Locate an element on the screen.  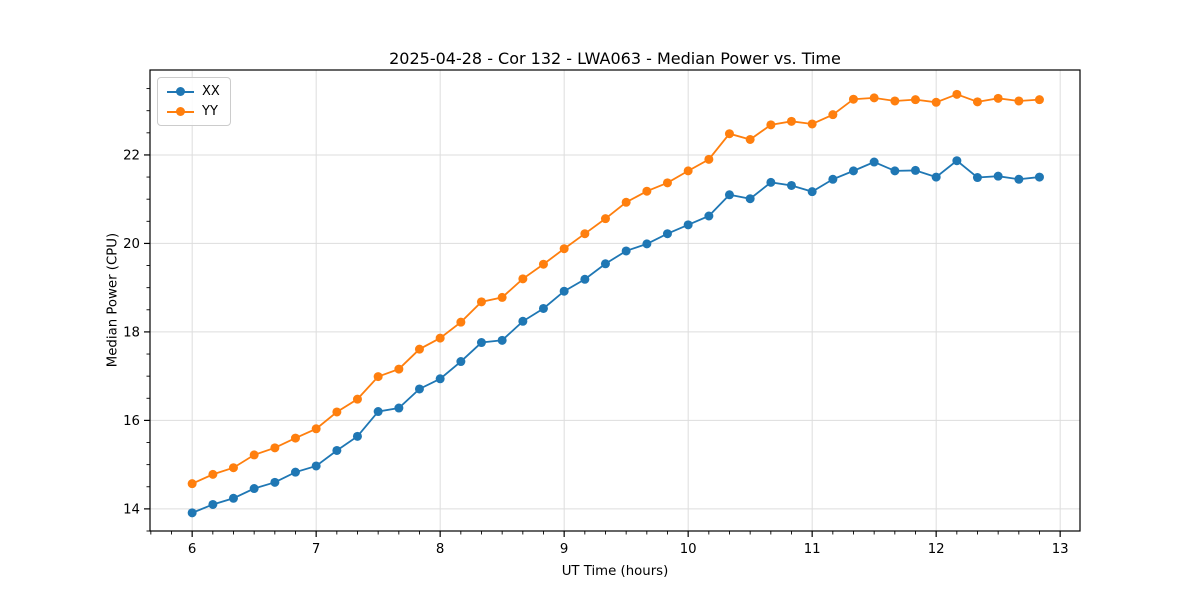
x-tick-label: 10 is located at coordinates (688, 549).